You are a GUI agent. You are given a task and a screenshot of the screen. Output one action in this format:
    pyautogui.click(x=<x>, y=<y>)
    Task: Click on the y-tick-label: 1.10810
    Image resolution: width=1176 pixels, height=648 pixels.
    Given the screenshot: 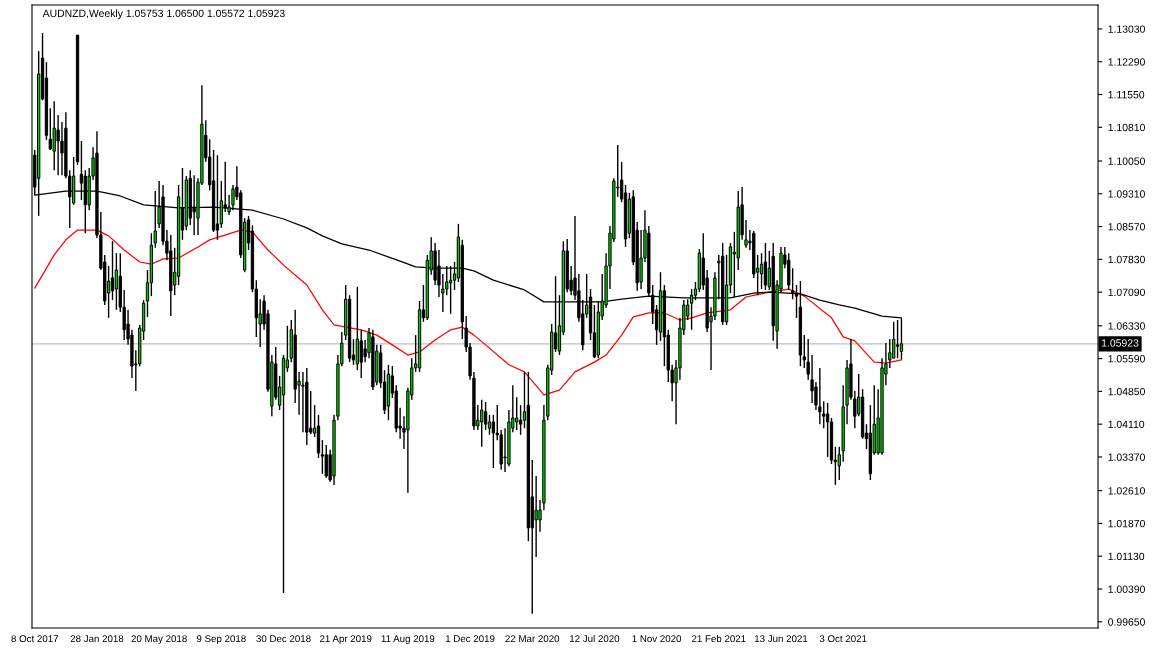 What is the action you would take?
    pyautogui.click(x=1126, y=127)
    